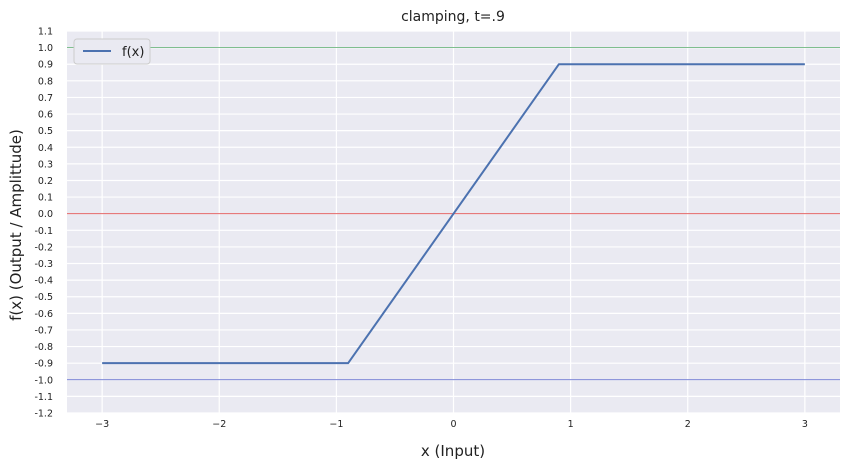 This screenshot has height=469, width=850. Describe the element at coordinates (43, 380) in the screenshot. I see `y-tick-label-2: -1.0` at that location.